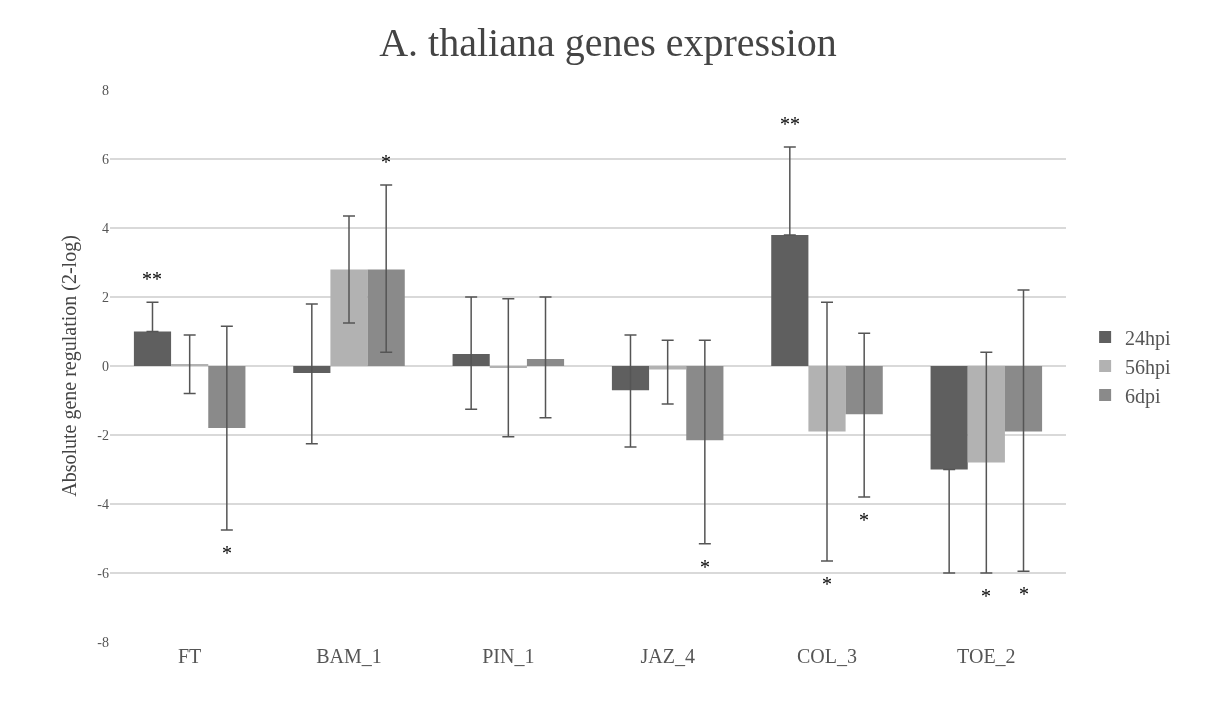 The image size is (1216, 702). Describe the element at coordinates (69, 366) in the screenshot. I see `y-axis-title: Absolute gene regulation (2-log)` at that location.